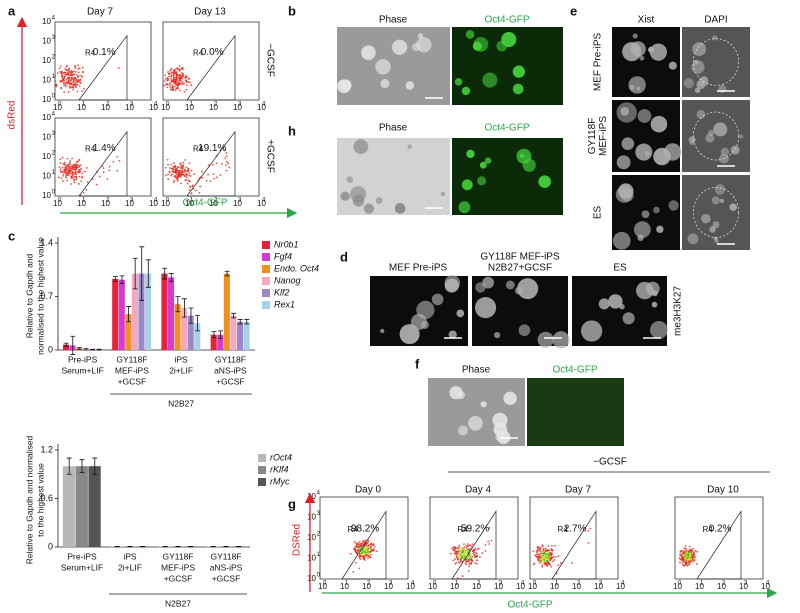  Describe the element at coordinates (266, 269) in the screenshot. I see `legend-swatch` at that location.